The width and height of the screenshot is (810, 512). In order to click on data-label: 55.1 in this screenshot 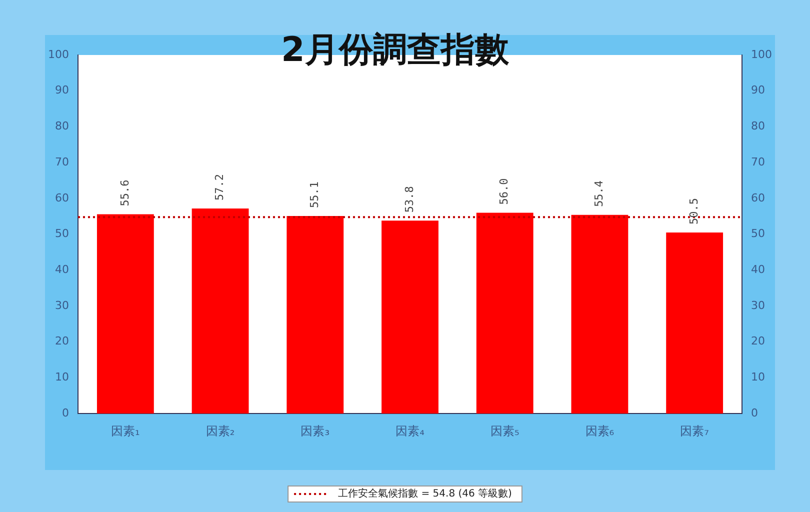, I will do `click(314, 195)`.